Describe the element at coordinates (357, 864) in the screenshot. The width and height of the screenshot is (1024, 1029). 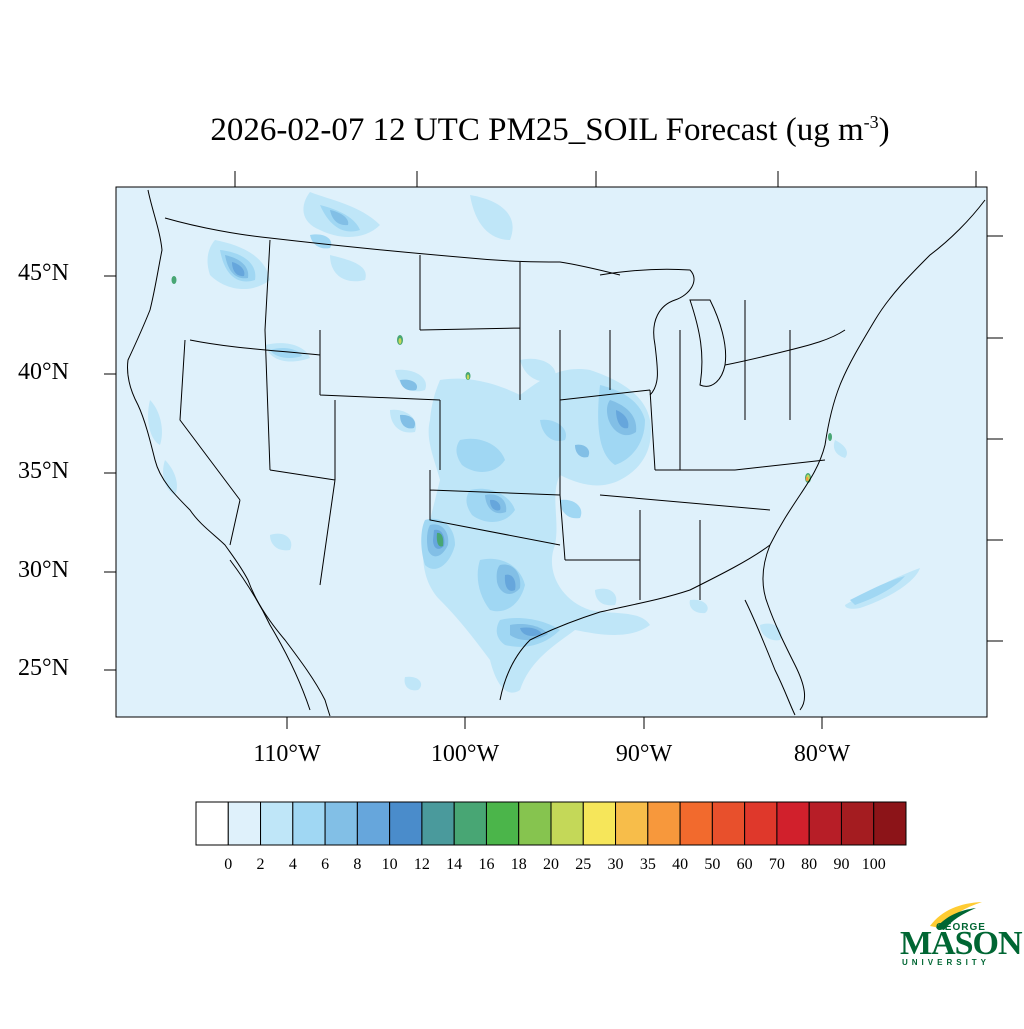
I see `colorbar-tick-label: 8` at that location.